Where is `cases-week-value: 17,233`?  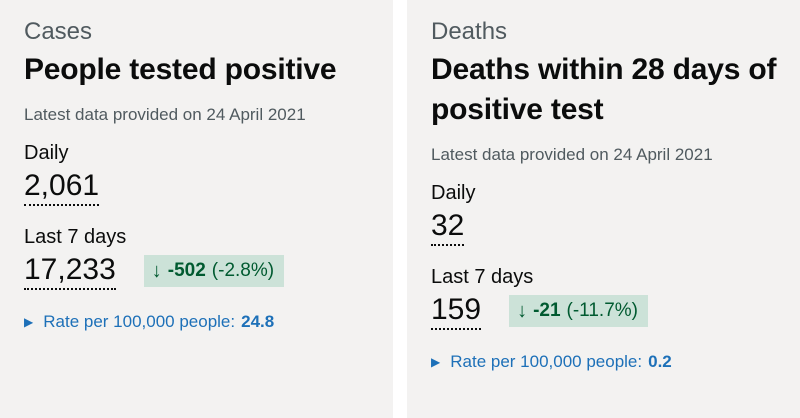
cases-week-value: 17,233 is located at coordinates (70, 271).